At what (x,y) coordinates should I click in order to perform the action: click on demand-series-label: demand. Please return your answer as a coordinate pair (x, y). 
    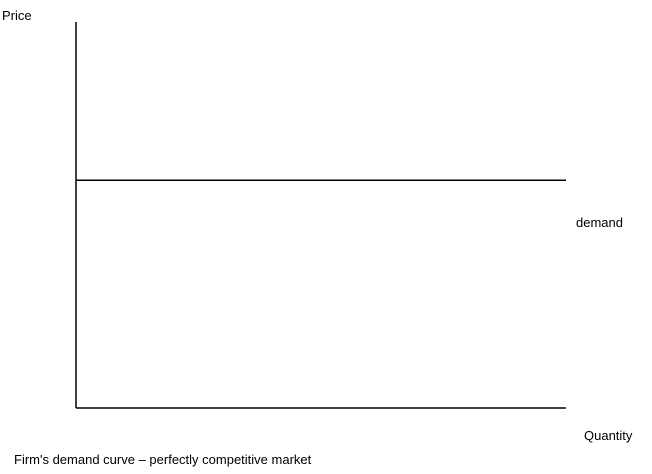
    Looking at the image, I should click on (599, 222).